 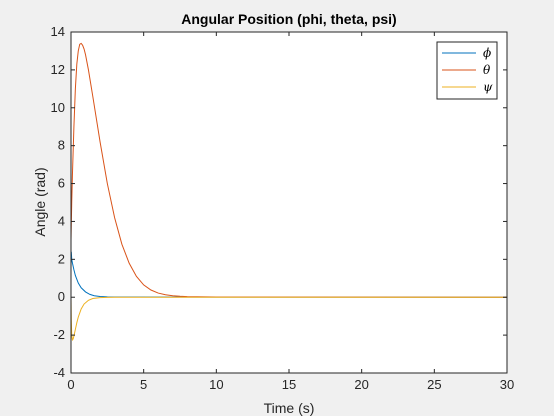 I want to click on x-tick-label: 15, so click(x=289, y=384).